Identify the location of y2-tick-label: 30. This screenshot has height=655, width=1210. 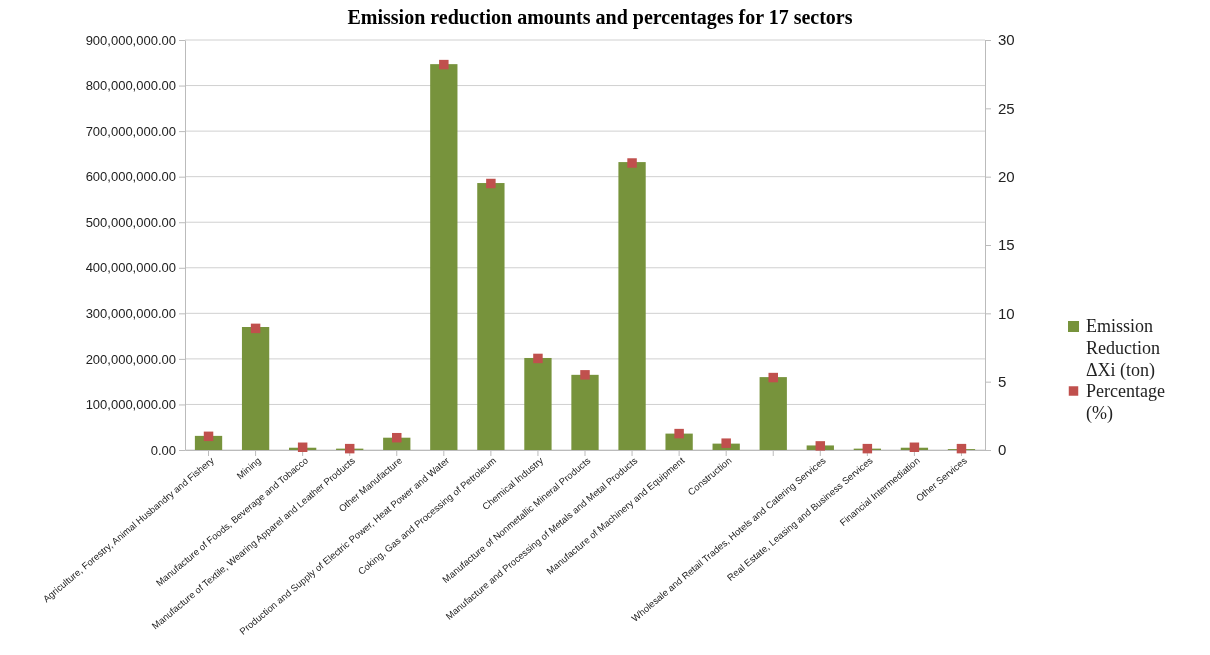
(1006, 40).